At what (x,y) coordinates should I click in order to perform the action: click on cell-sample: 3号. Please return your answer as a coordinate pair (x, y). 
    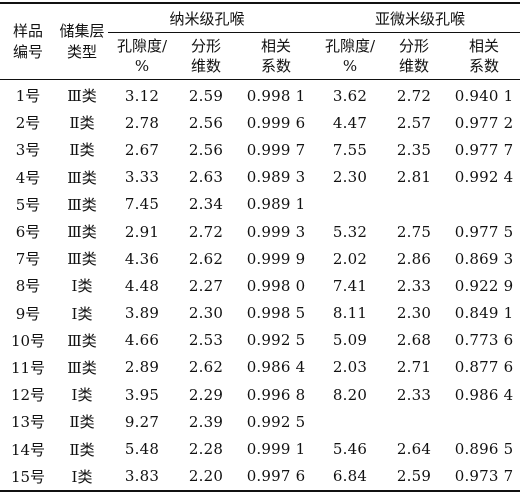
    Looking at the image, I should click on (28, 150).